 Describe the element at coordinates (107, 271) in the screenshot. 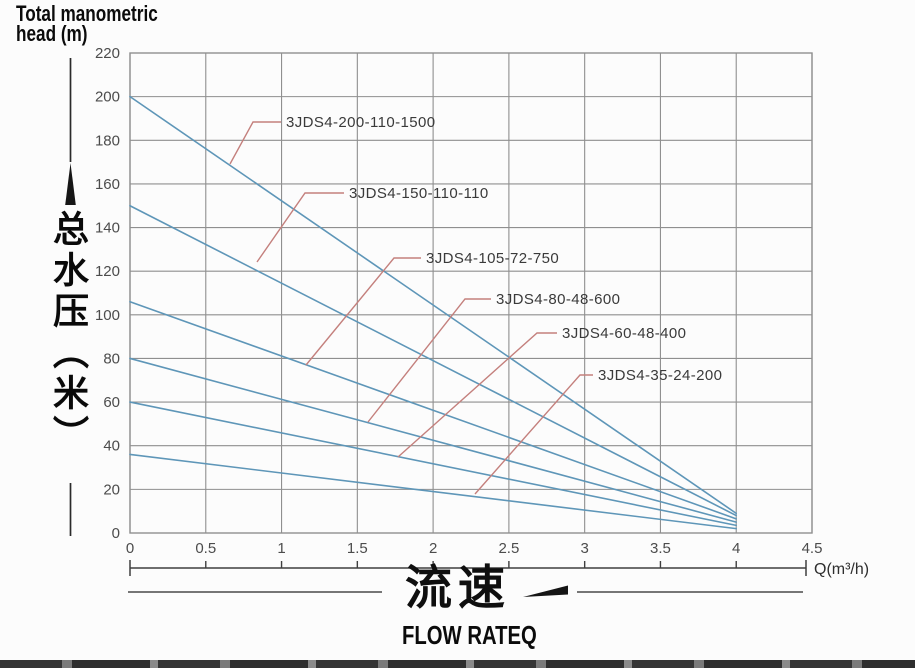

I see `y-tick-label: 120` at that location.